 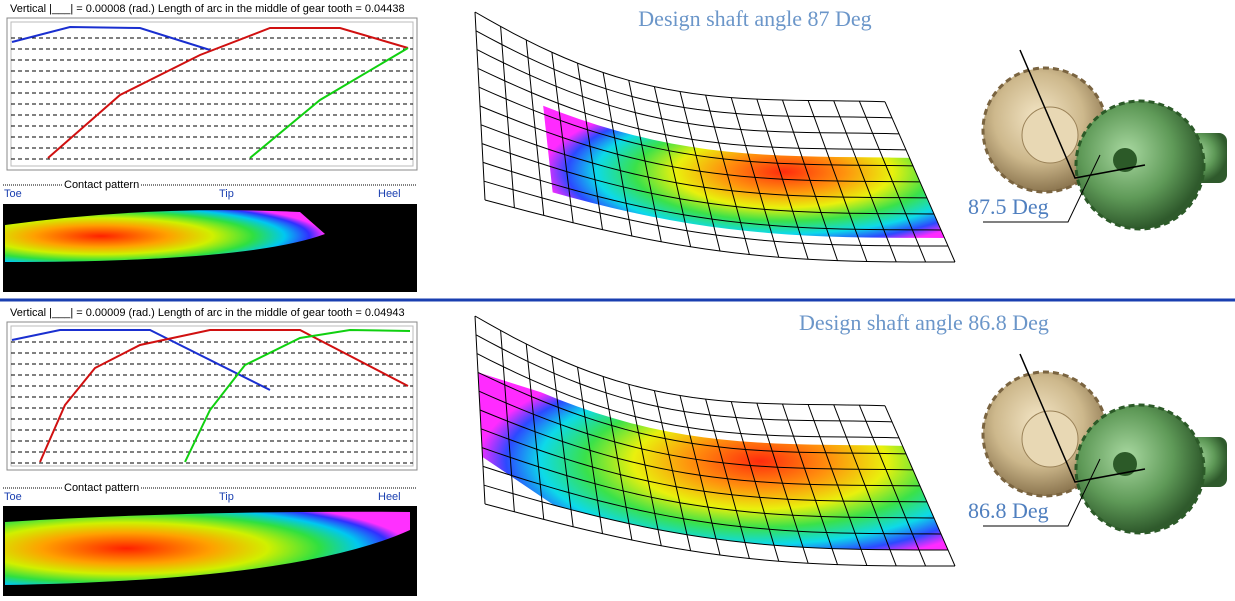 I want to click on angle-label: 86.8 Deg, so click(x=1008, y=510).